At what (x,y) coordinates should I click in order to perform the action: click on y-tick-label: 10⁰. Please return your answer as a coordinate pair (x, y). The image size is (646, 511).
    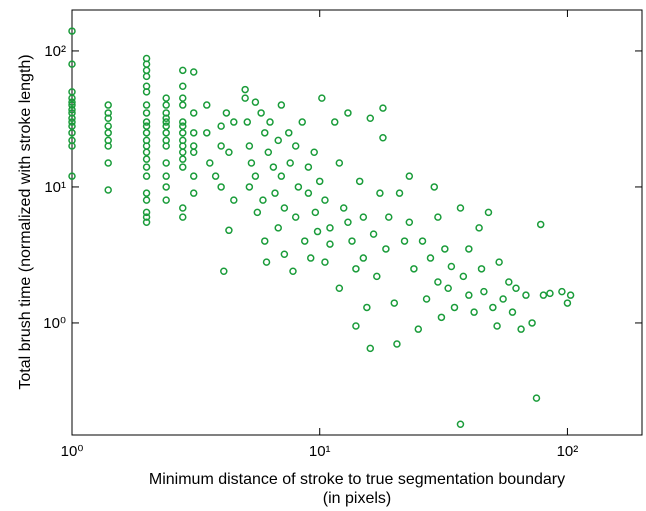
    Looking at the image, I should click on (54, 323).